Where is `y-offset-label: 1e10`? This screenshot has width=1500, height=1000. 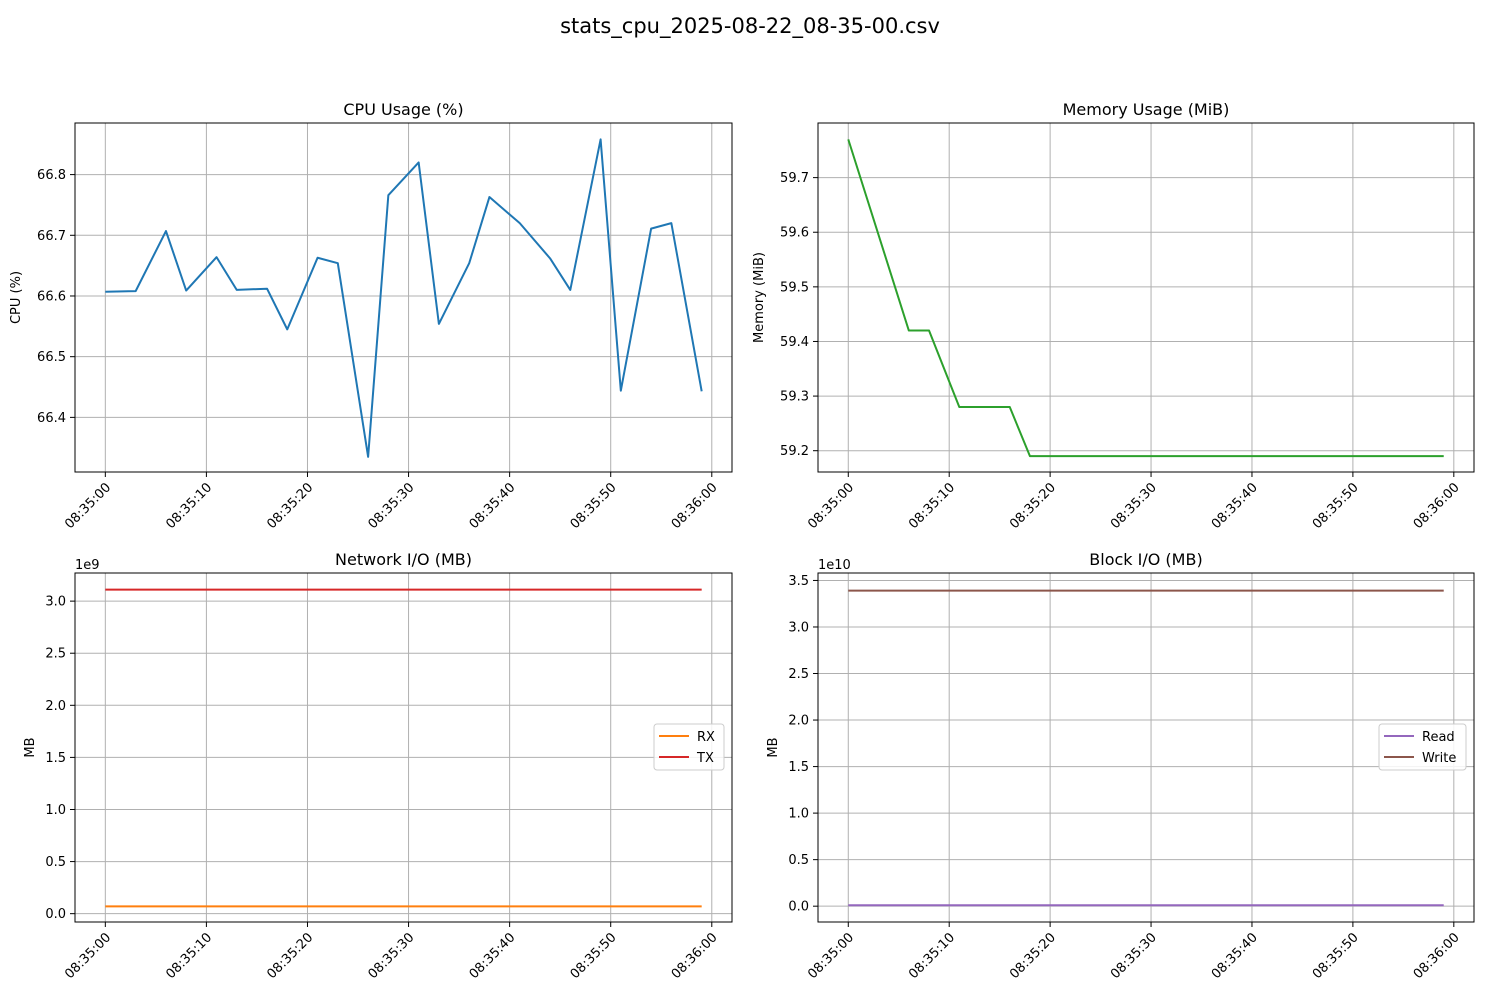
y-offset-label: 1e10 is located at coordinates (834, 565).